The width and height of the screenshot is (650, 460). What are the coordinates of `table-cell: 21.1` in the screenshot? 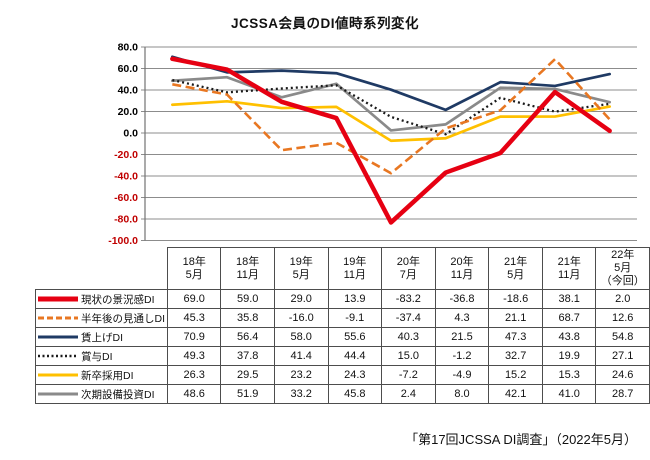 It's located at (515, 318).